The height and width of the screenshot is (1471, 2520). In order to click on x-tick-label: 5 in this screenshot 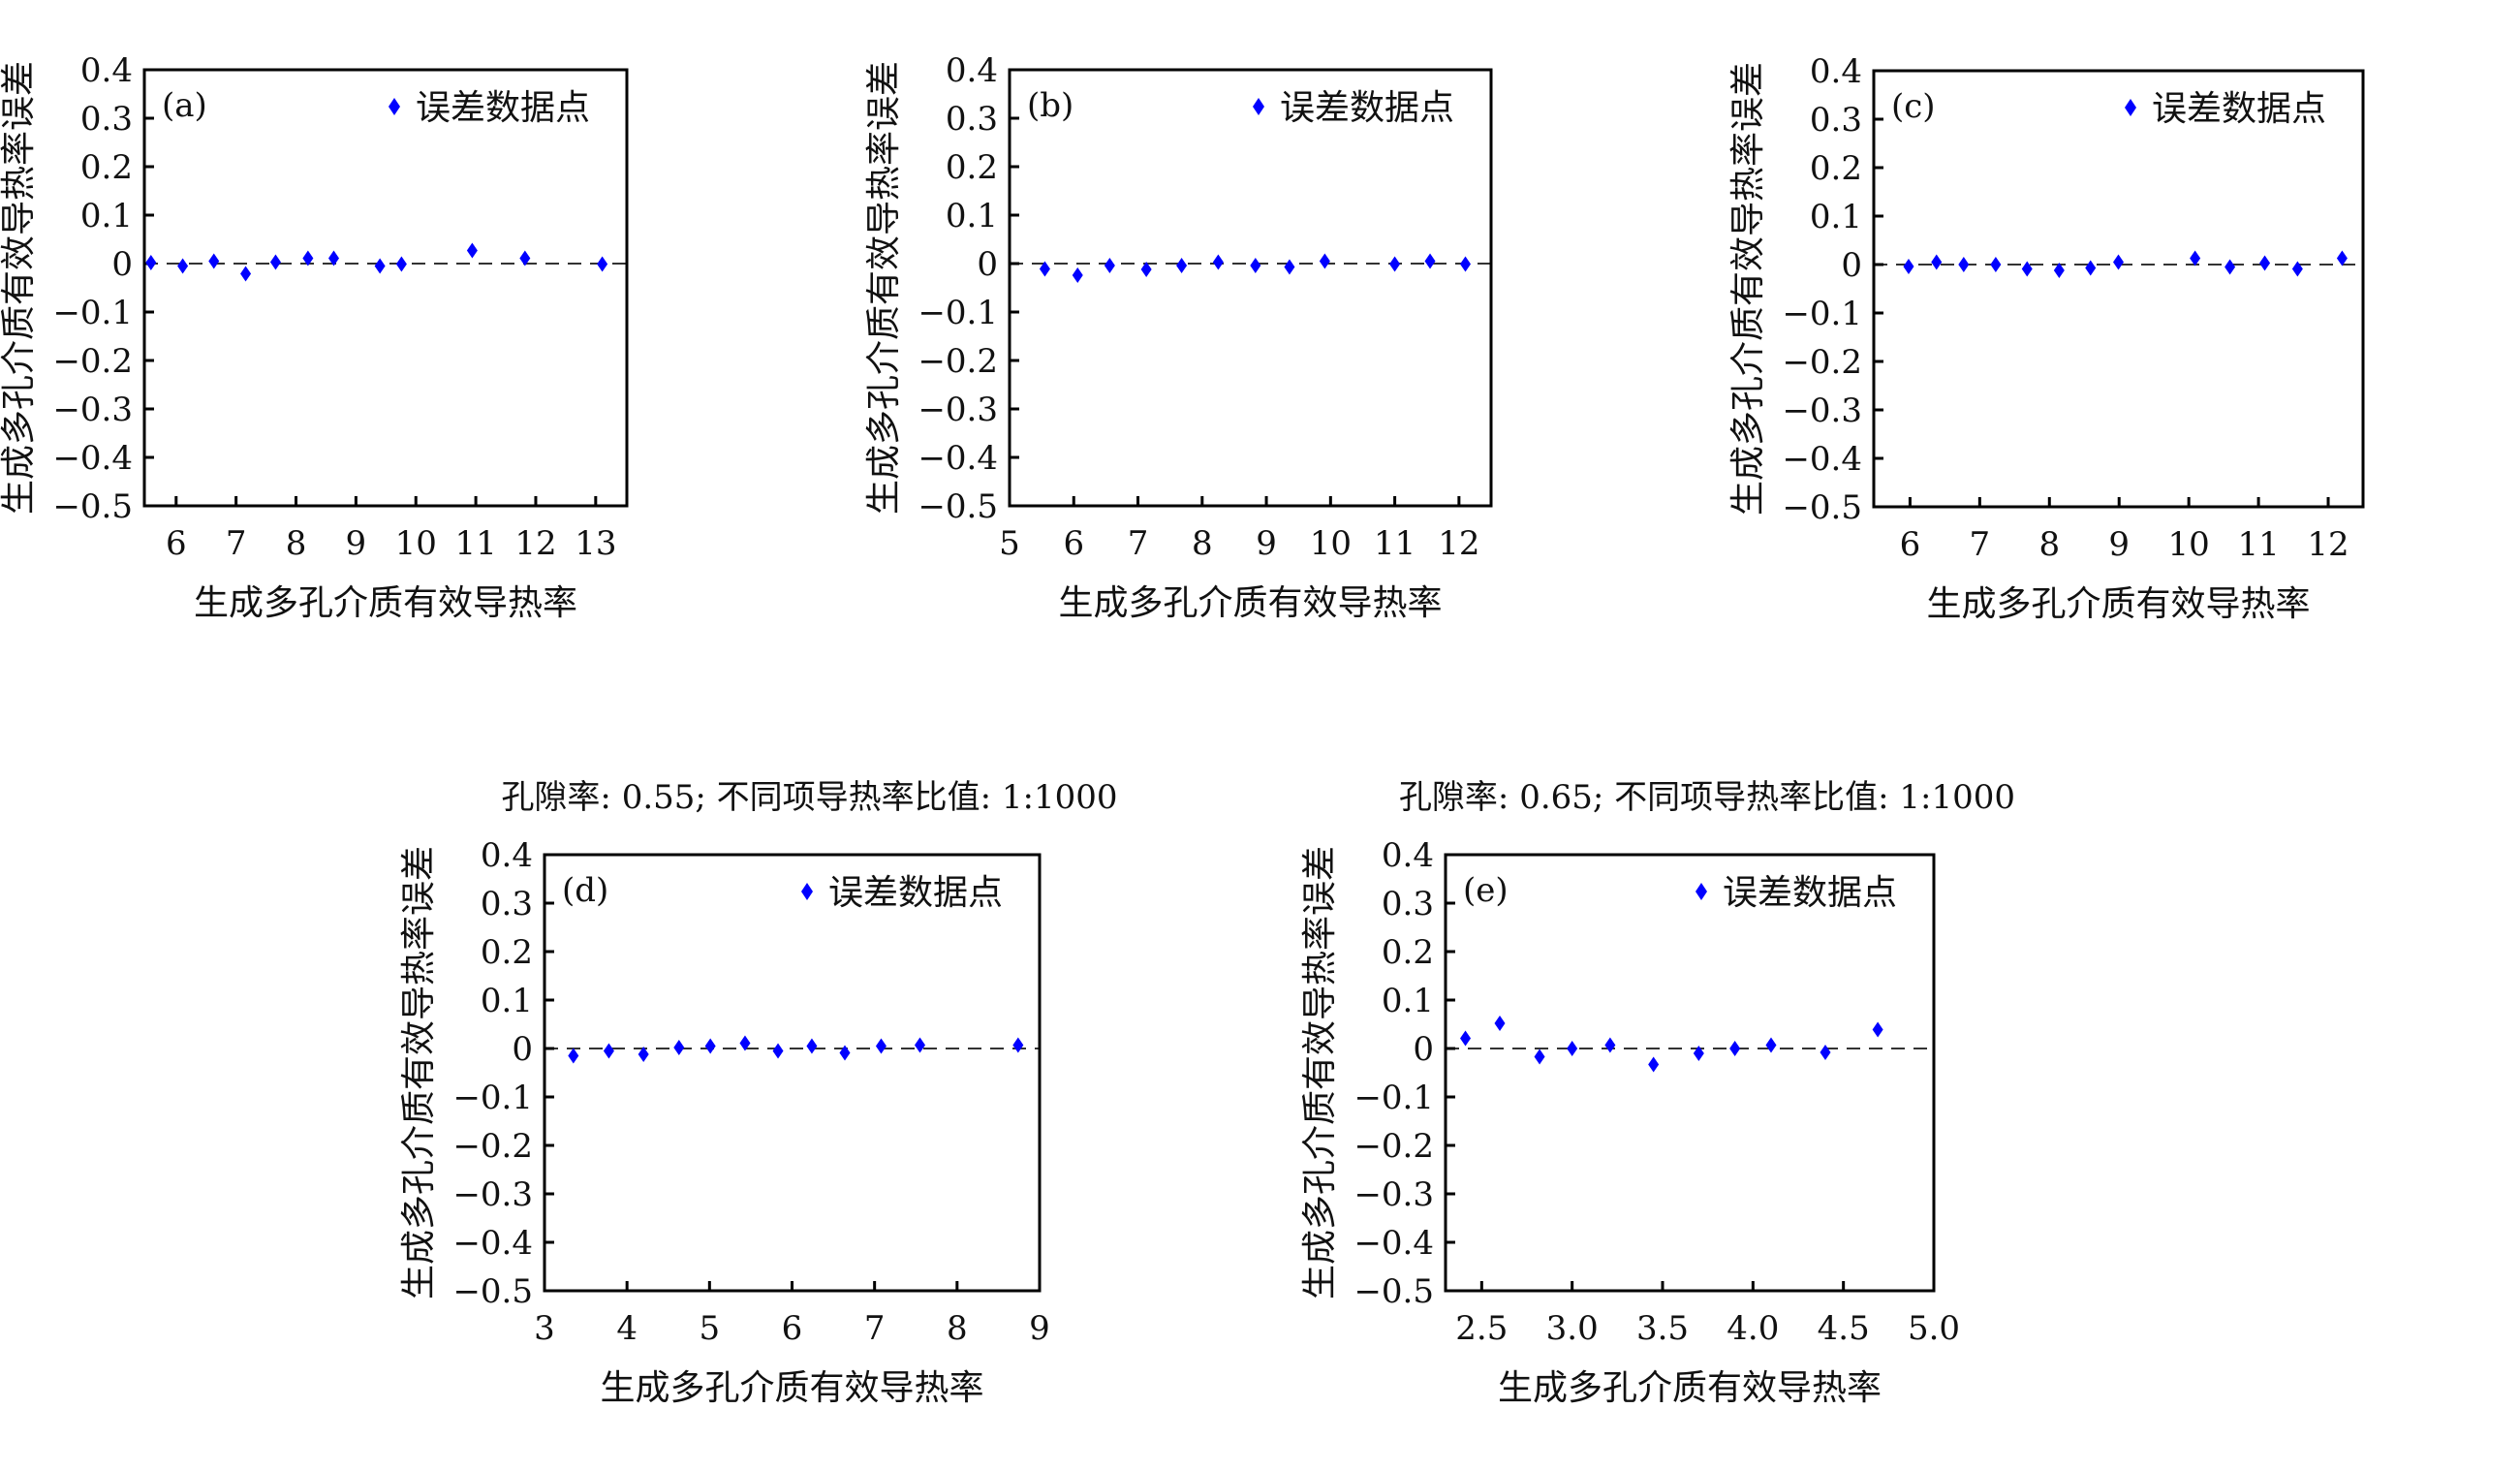, I will do `click(1009, 543)`.